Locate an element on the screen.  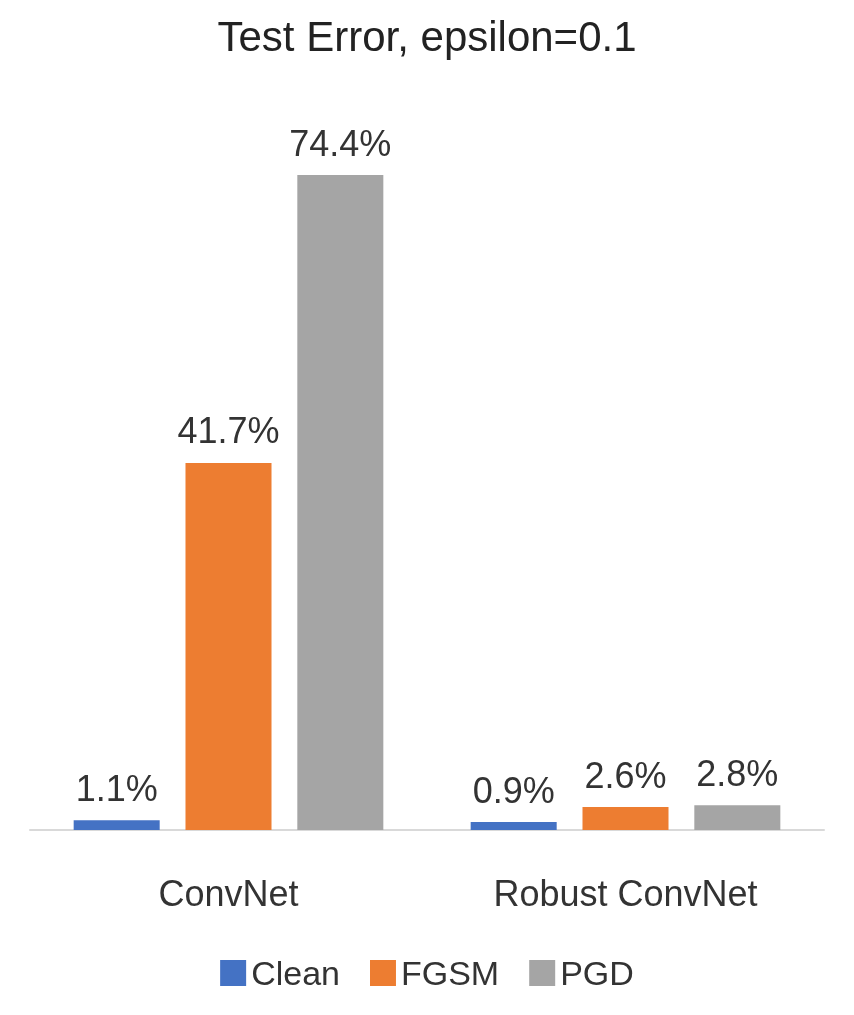
data-label: 74.4% is located at coordinates (340, 143).